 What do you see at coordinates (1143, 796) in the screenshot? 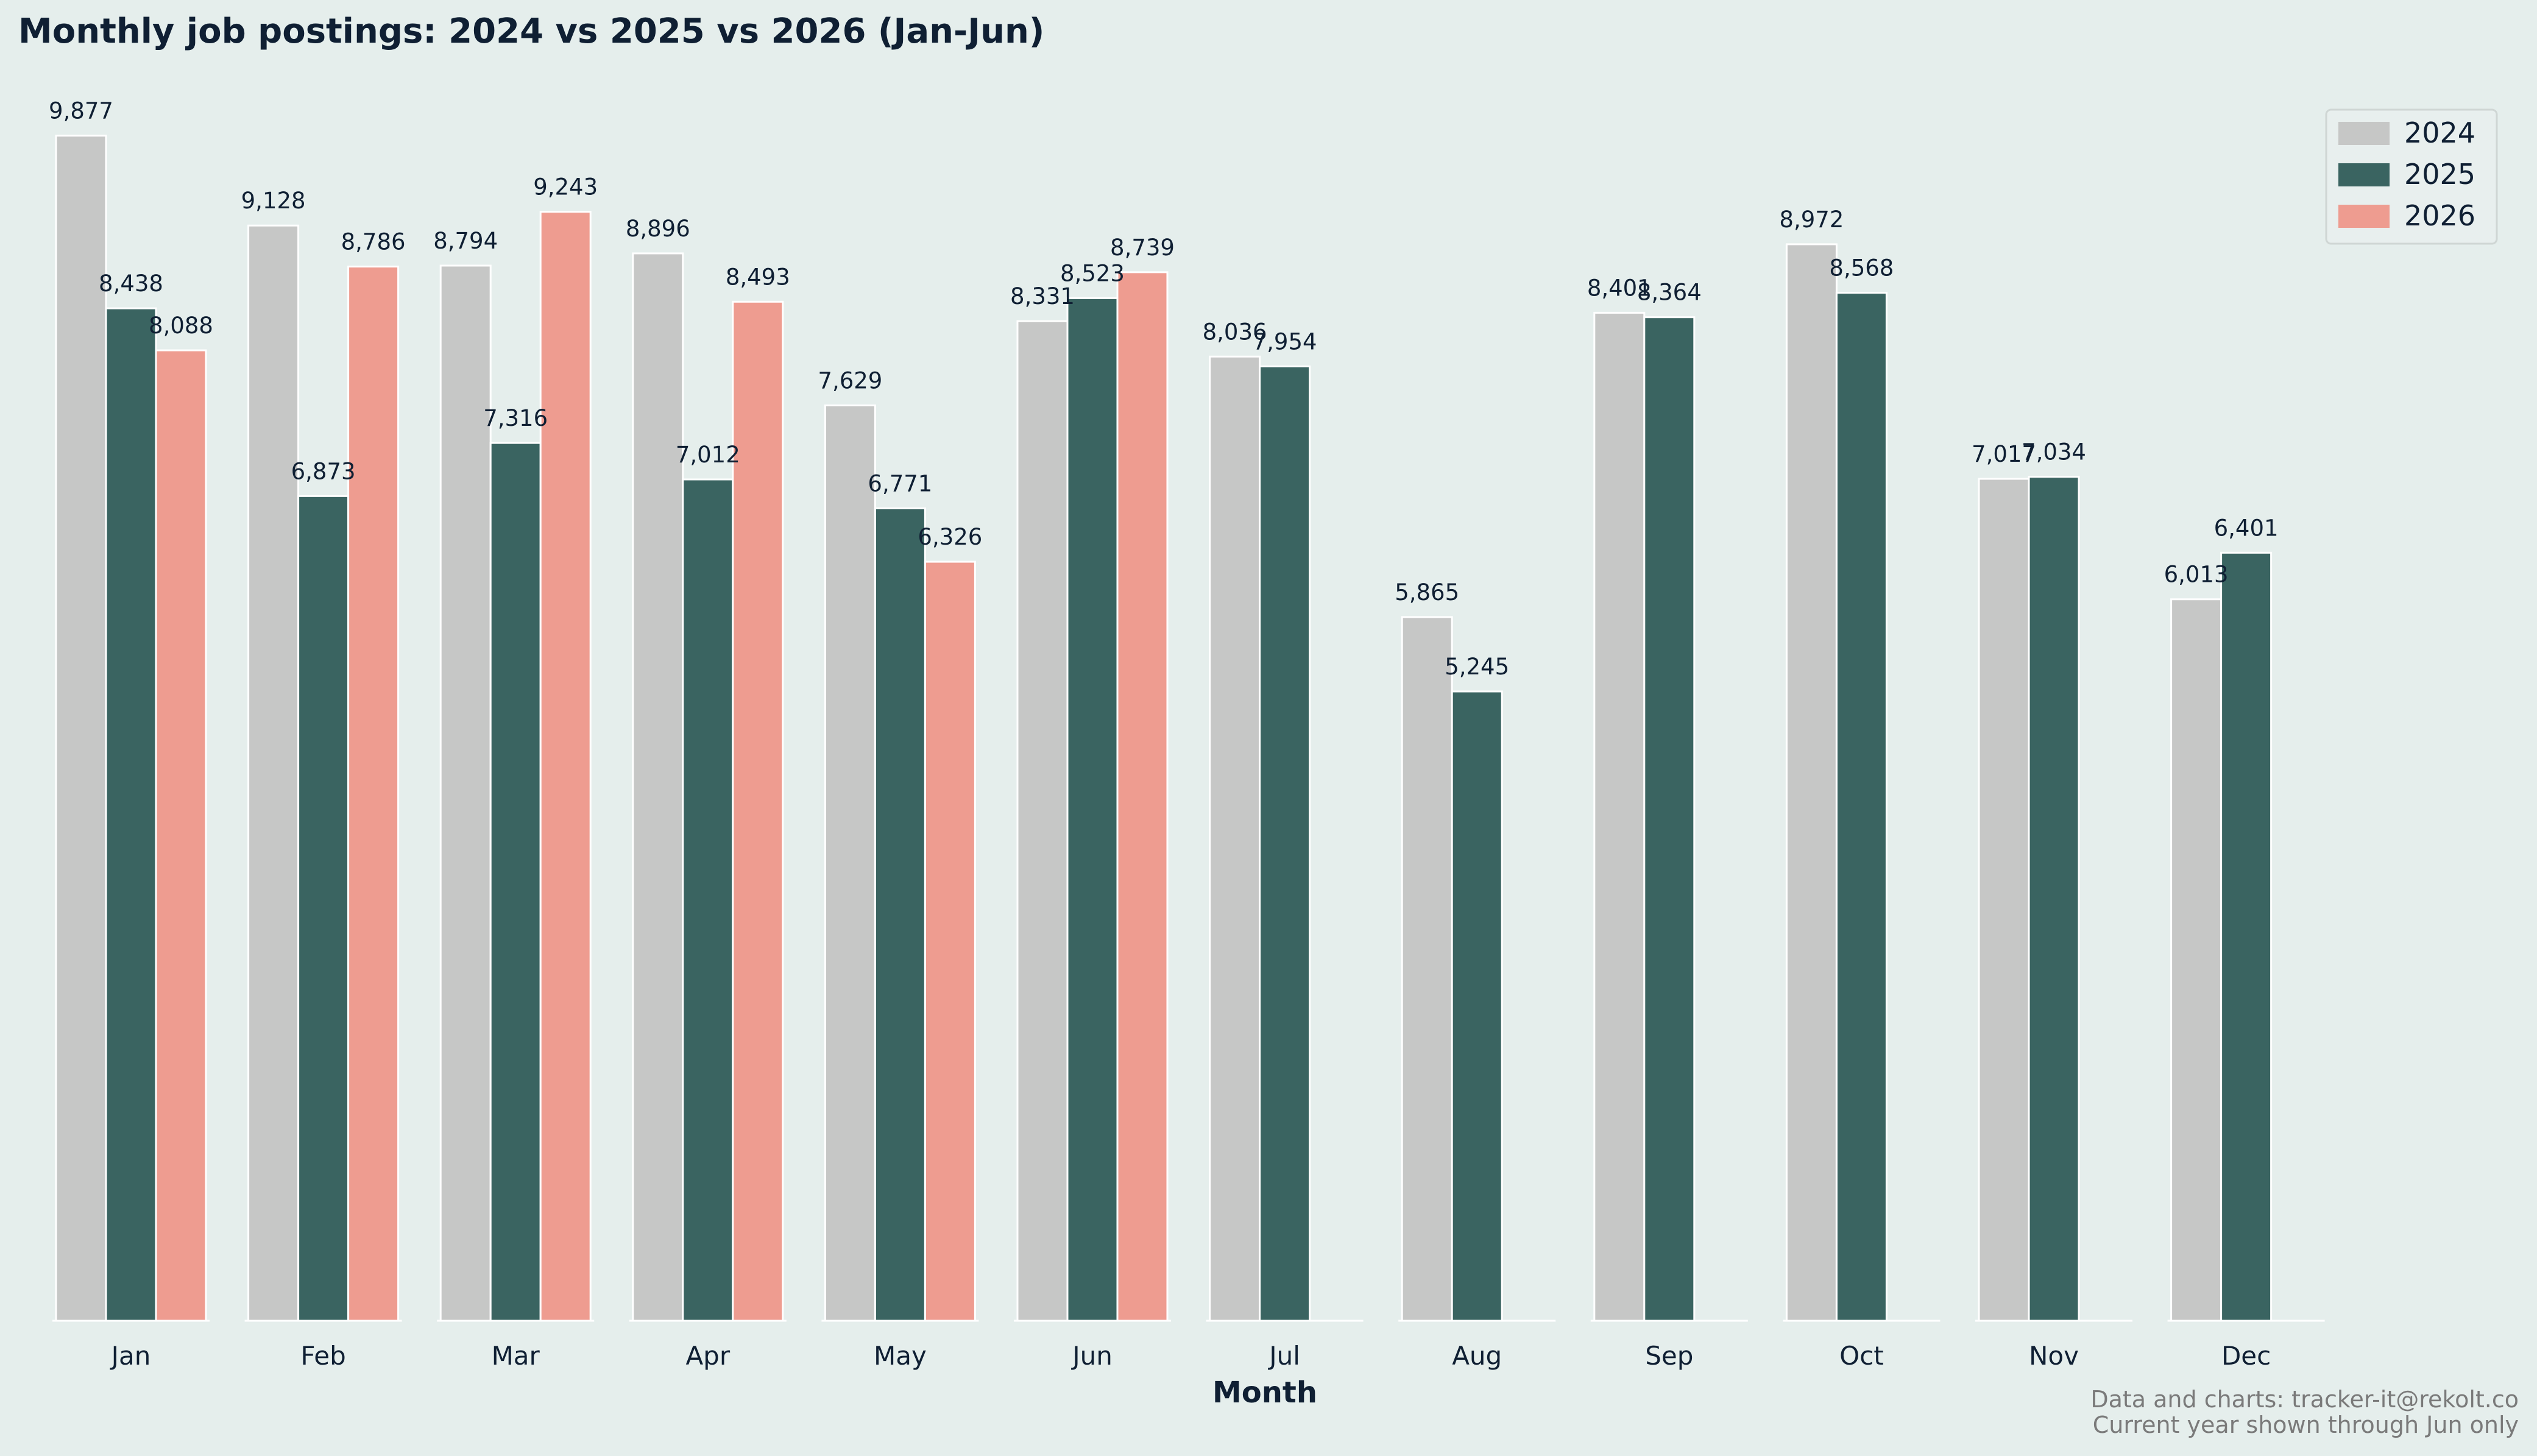
I see `bar-2026-jun` at bounding box center [1143, 796].